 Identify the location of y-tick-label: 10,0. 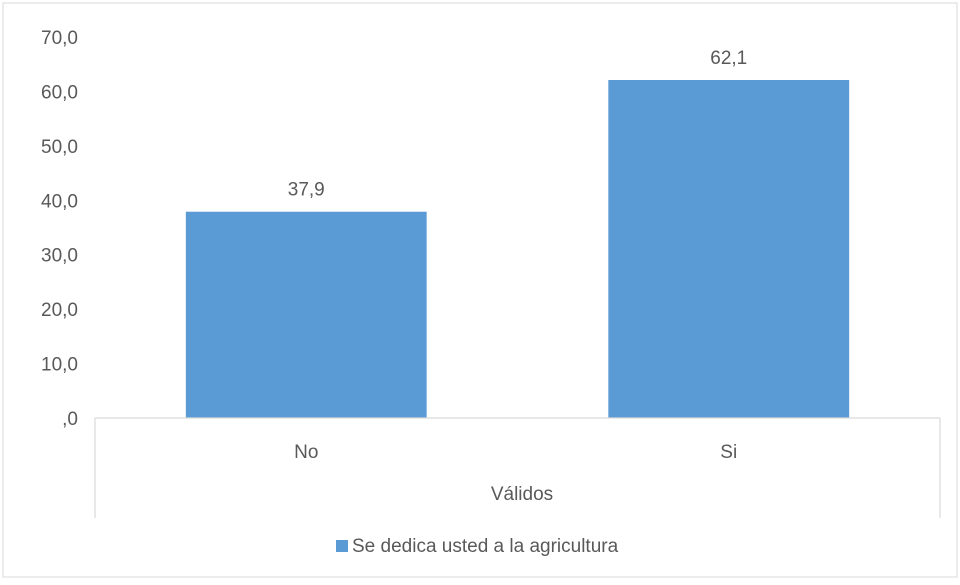
(59, 365).